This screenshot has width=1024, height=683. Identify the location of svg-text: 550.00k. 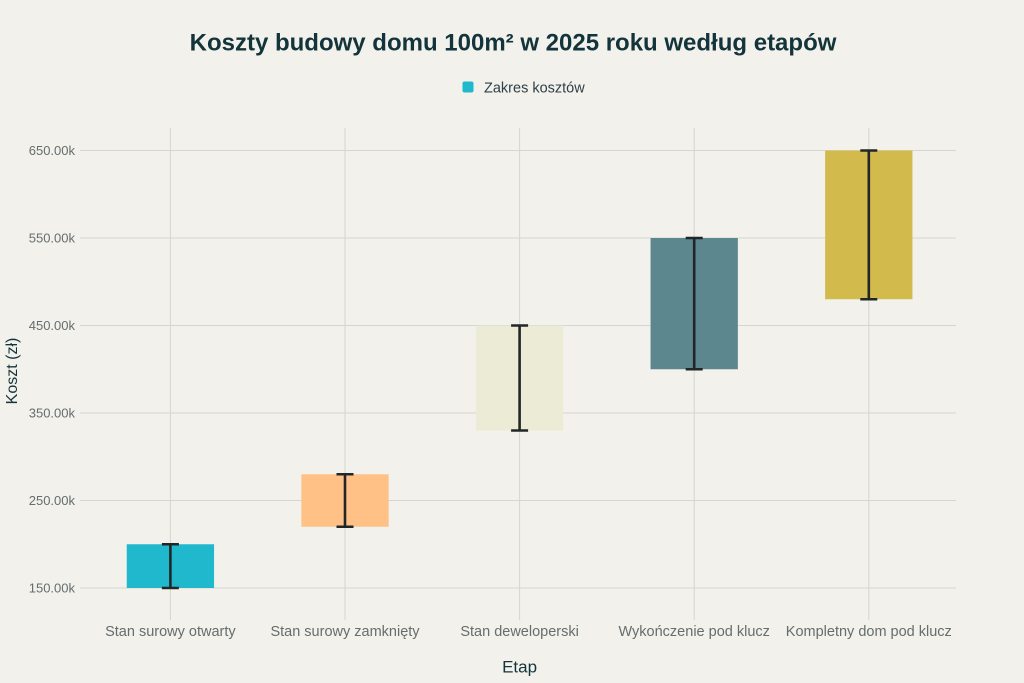
(52, 238).